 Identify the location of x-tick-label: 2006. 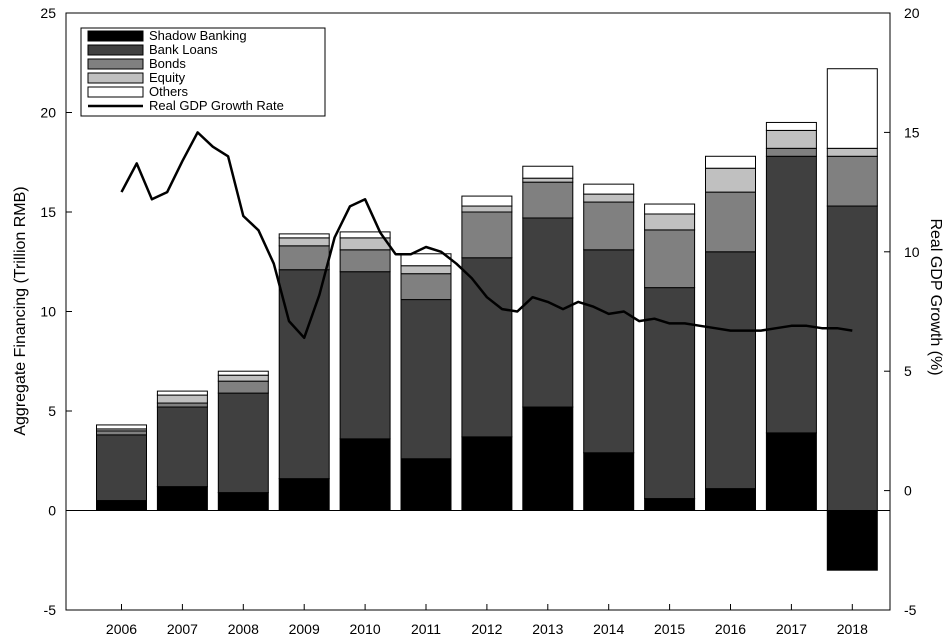
(121, 629).